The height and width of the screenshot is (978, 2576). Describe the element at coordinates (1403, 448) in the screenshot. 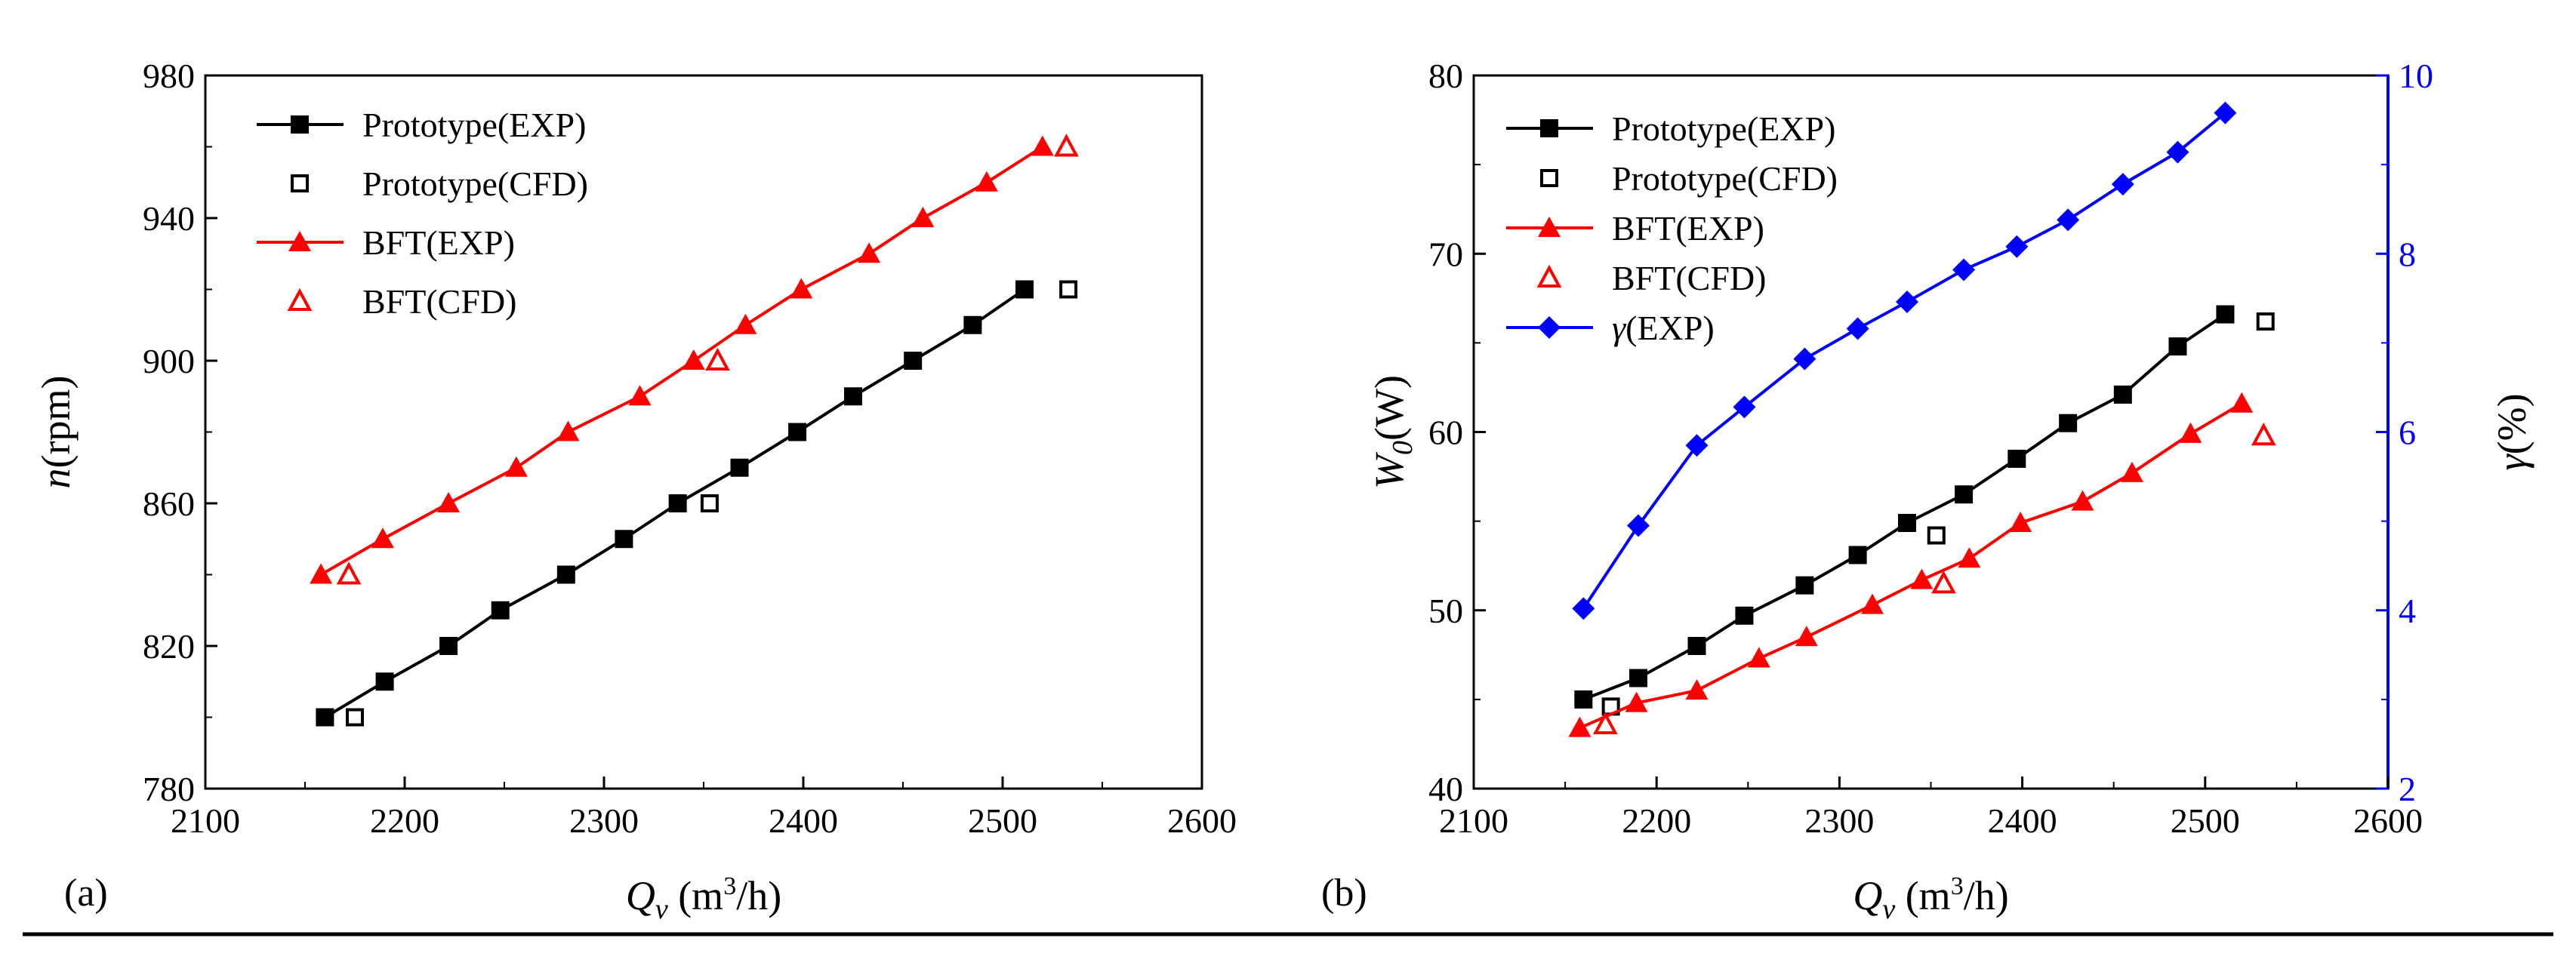

I see `y-axis-title-sub: 0` at that location.